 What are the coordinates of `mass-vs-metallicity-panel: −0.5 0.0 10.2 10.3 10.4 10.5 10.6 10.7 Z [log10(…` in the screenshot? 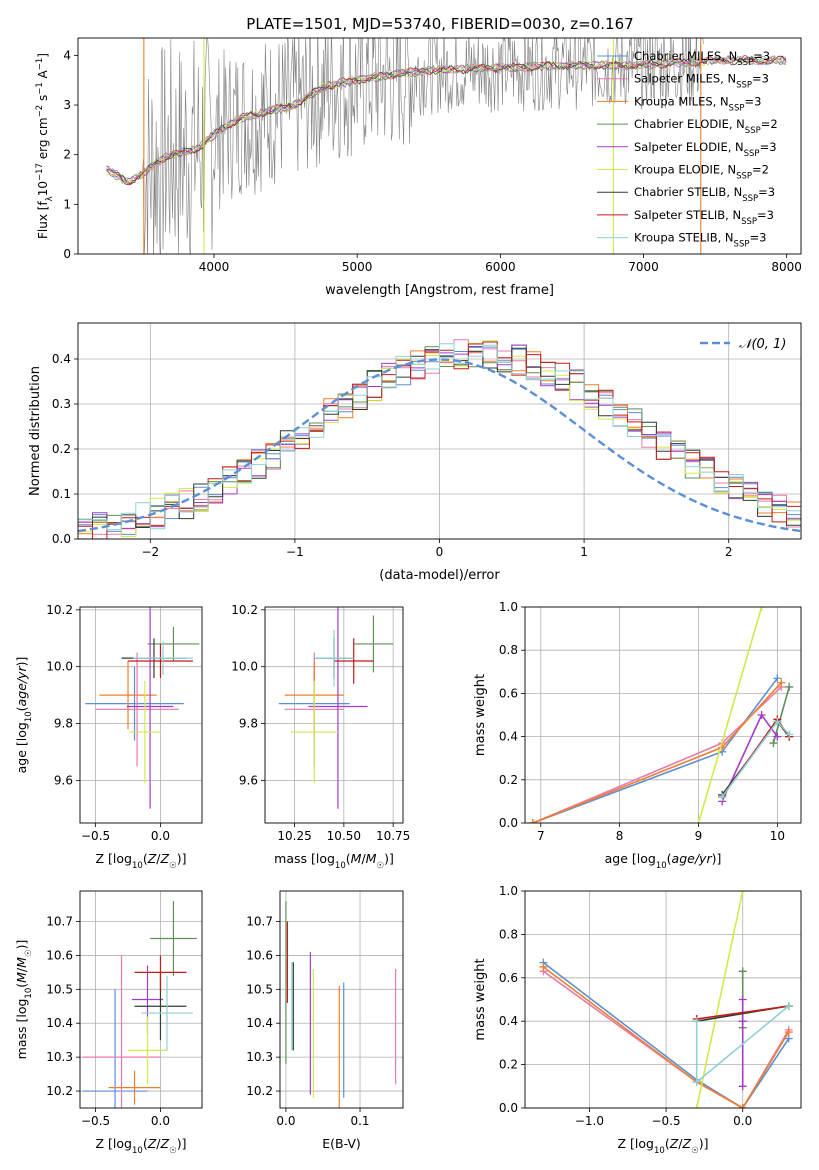 It's located at (108, 1023).